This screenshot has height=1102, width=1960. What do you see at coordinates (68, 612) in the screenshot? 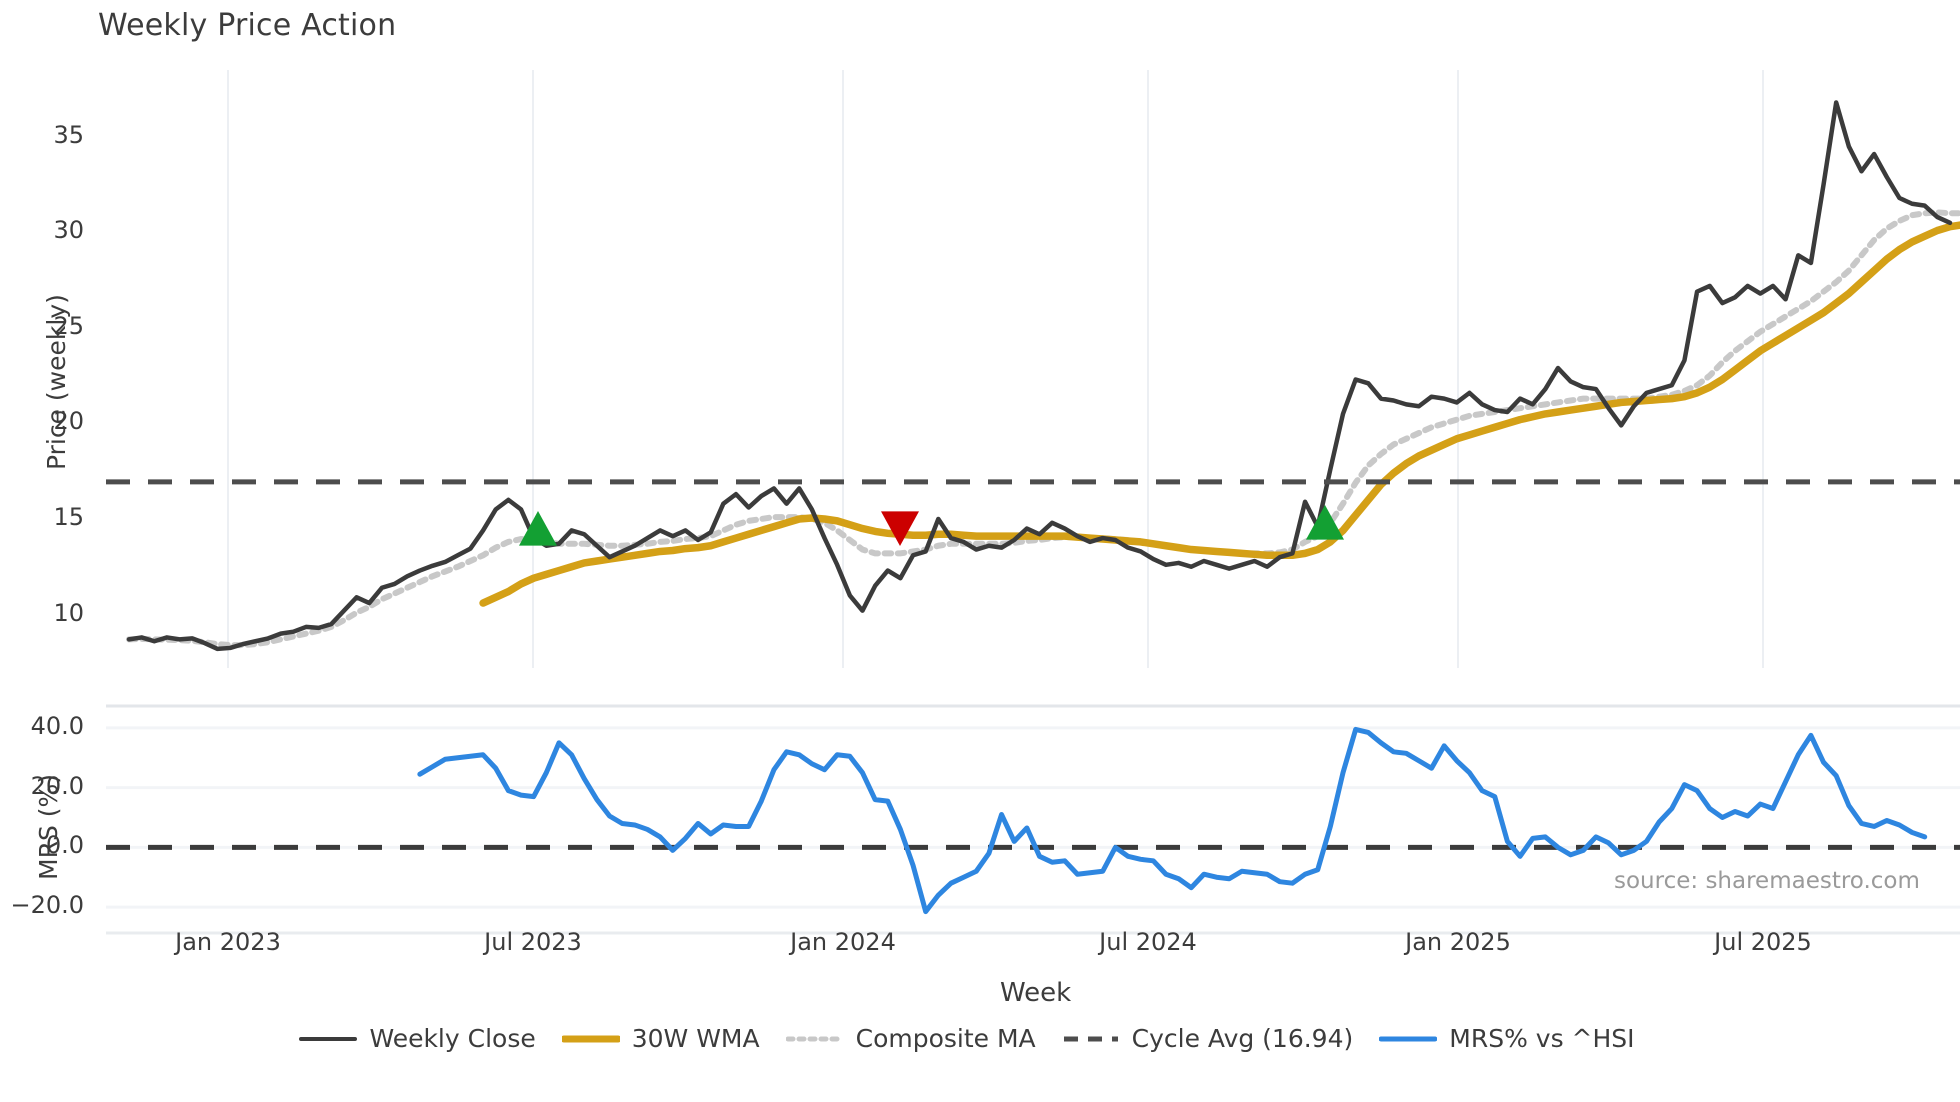
I see `price-y-tick-0: 10` at bounding box center [68, 612].